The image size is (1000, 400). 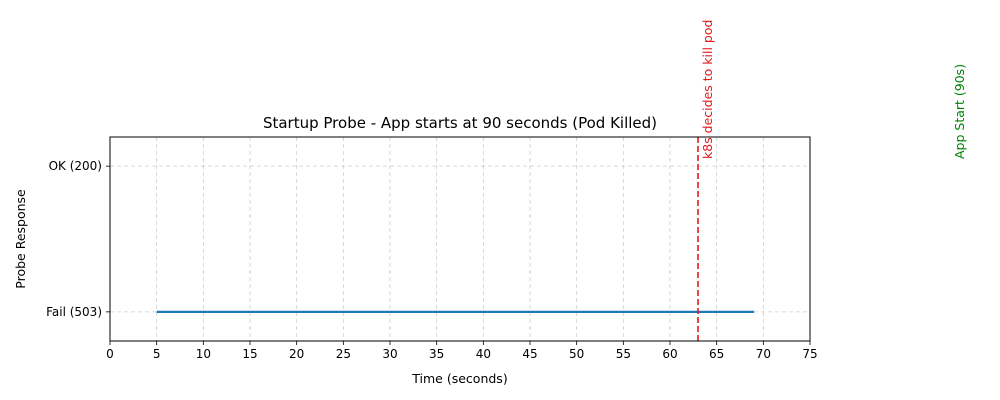 What do you see at coordinates (110, 354) in the screenshot?
I see `x-tick-label: 0` at bounding box center [110, 354].